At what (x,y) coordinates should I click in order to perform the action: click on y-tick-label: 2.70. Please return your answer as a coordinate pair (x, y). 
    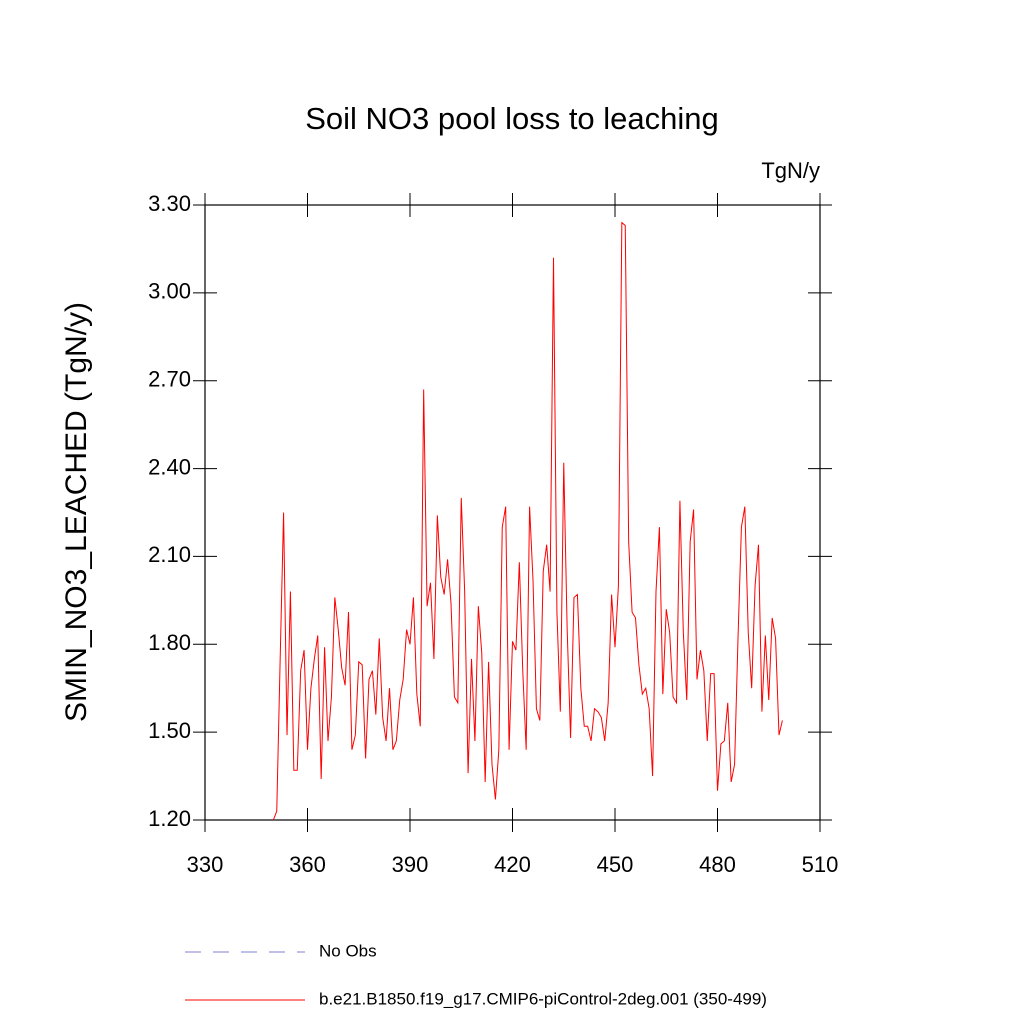
    Looking at the image, I should click on (169, 379).